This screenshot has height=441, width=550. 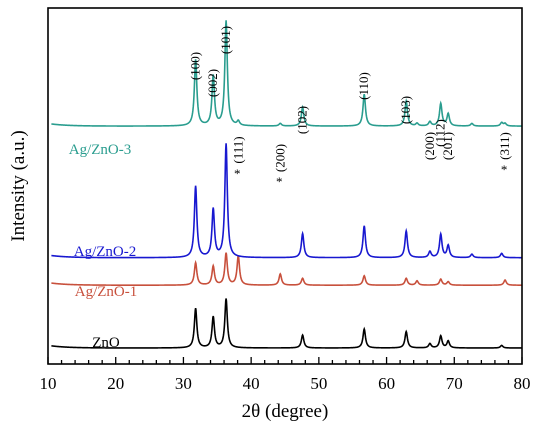 What do you see at coordinates (279, 181) in the screenshot?
I see `peak-star-5: *` at bounding box center [279, 181].